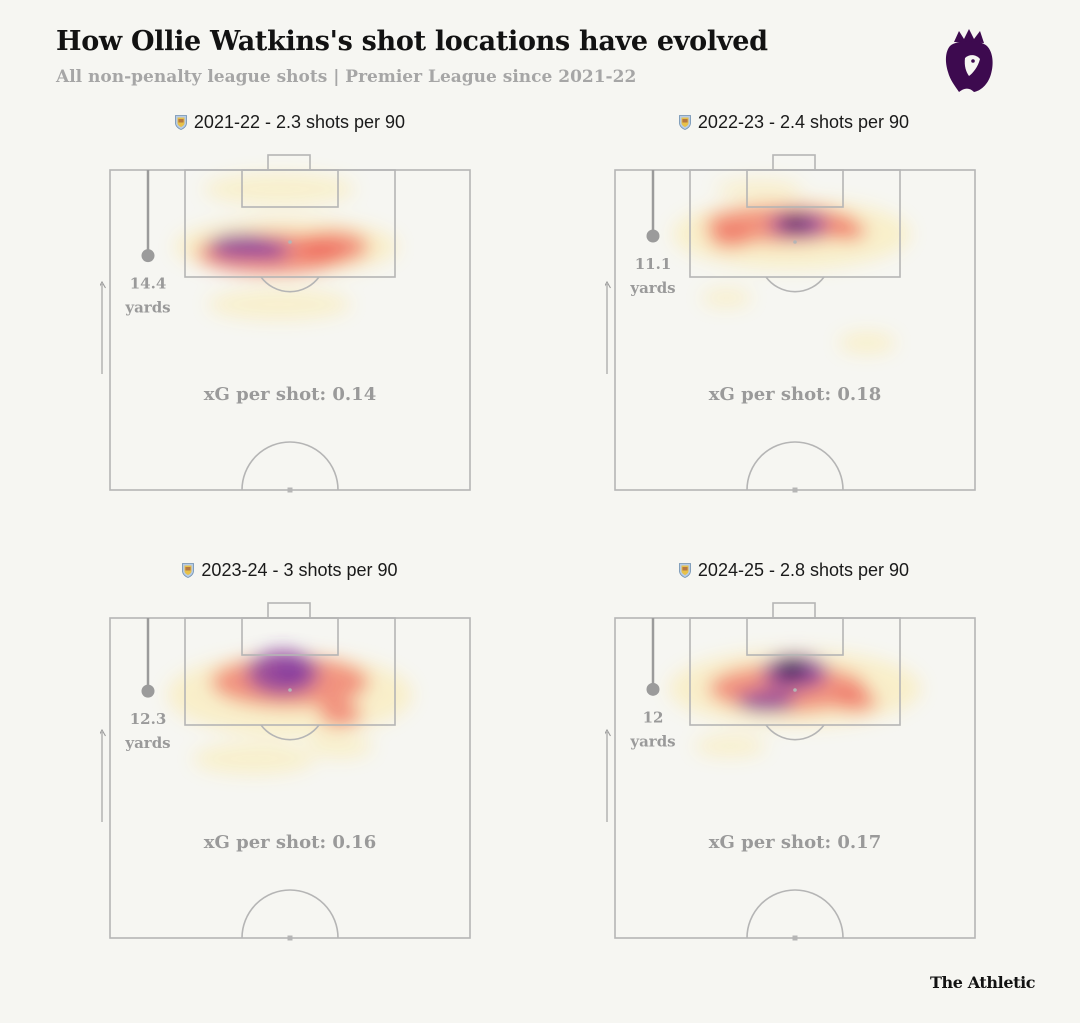 This screenshot has width=1080, height=1023. Describe the element at coordinates (790, 771) in the screenshot. I see `shot-heatmap-2024-25: 12yardsAttackxG per shot: 0.17` at that location.